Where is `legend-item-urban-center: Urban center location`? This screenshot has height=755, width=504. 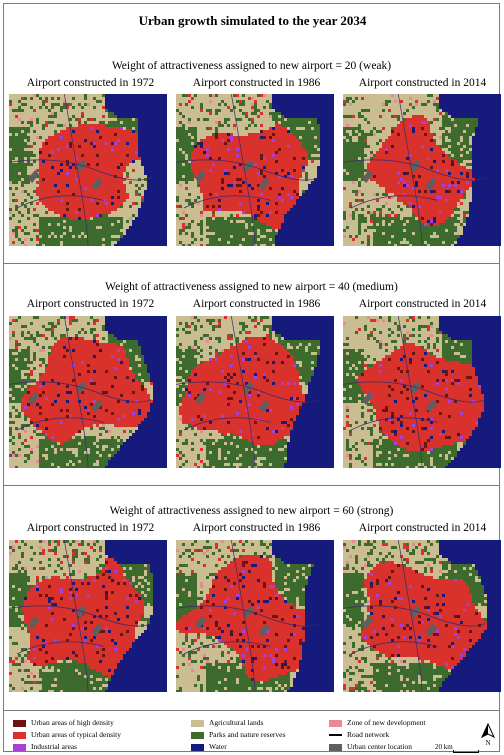 legend-item-urban-center: Urban center location is located at coordinates (370, 746).